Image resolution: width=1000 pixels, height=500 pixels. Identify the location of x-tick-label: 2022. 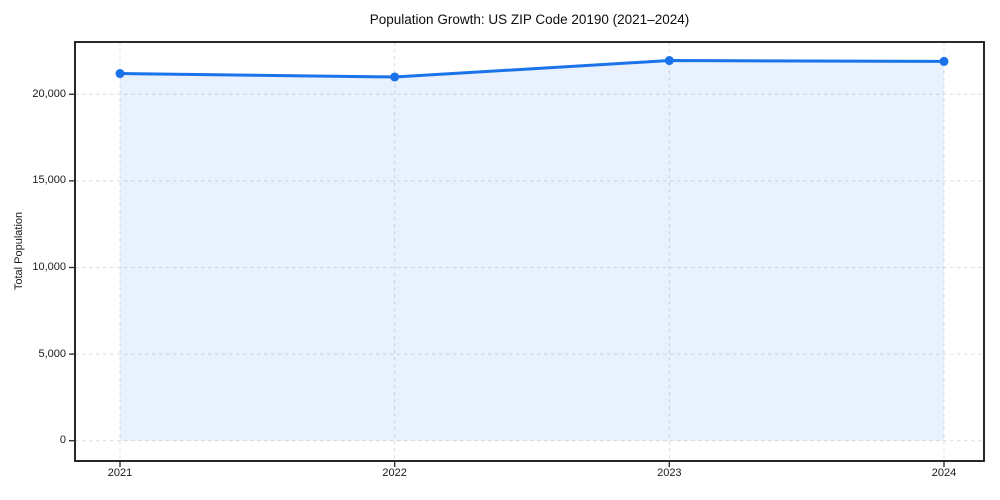
(394, 473).